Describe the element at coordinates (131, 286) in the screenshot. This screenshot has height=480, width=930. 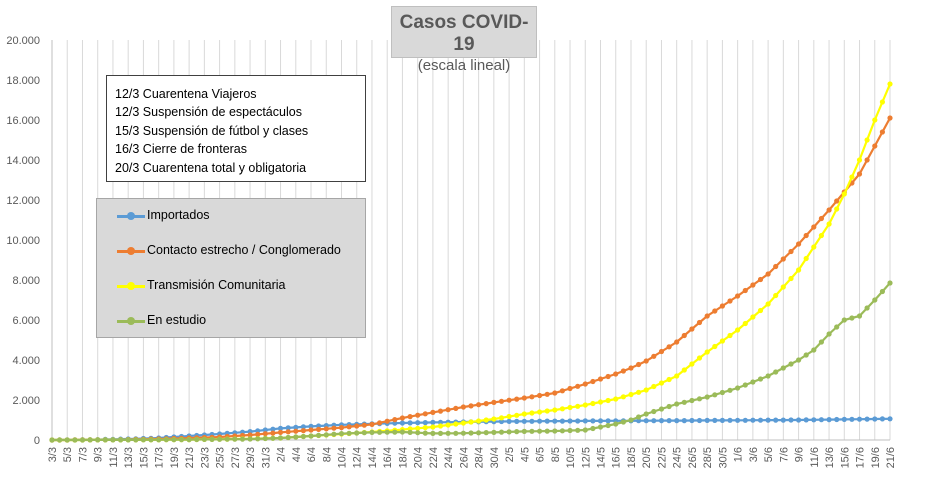
I see `legend-marker` at that location.